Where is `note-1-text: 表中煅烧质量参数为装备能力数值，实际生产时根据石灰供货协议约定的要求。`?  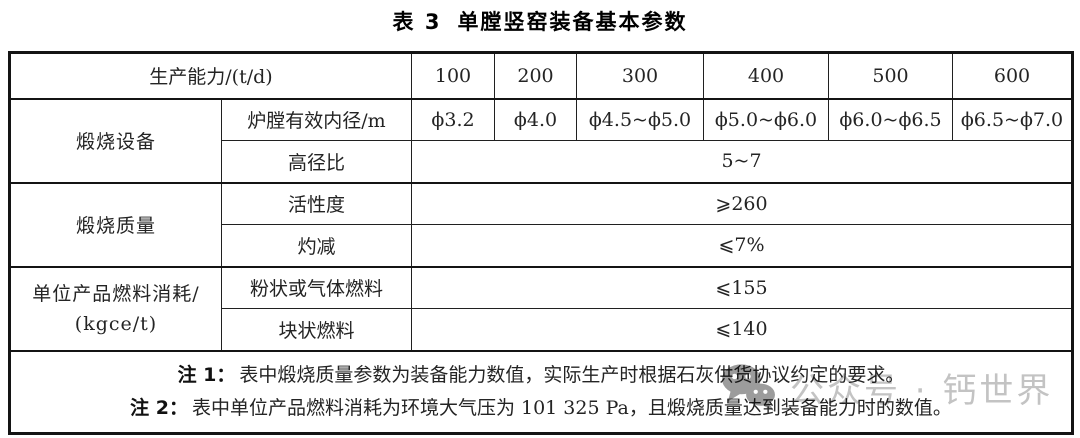
note-1-text: 表中煅烧质量参数为装备能力数值，实际生产时根据石灰供货协议约定的要求。 is located at coordinates (572, 374).